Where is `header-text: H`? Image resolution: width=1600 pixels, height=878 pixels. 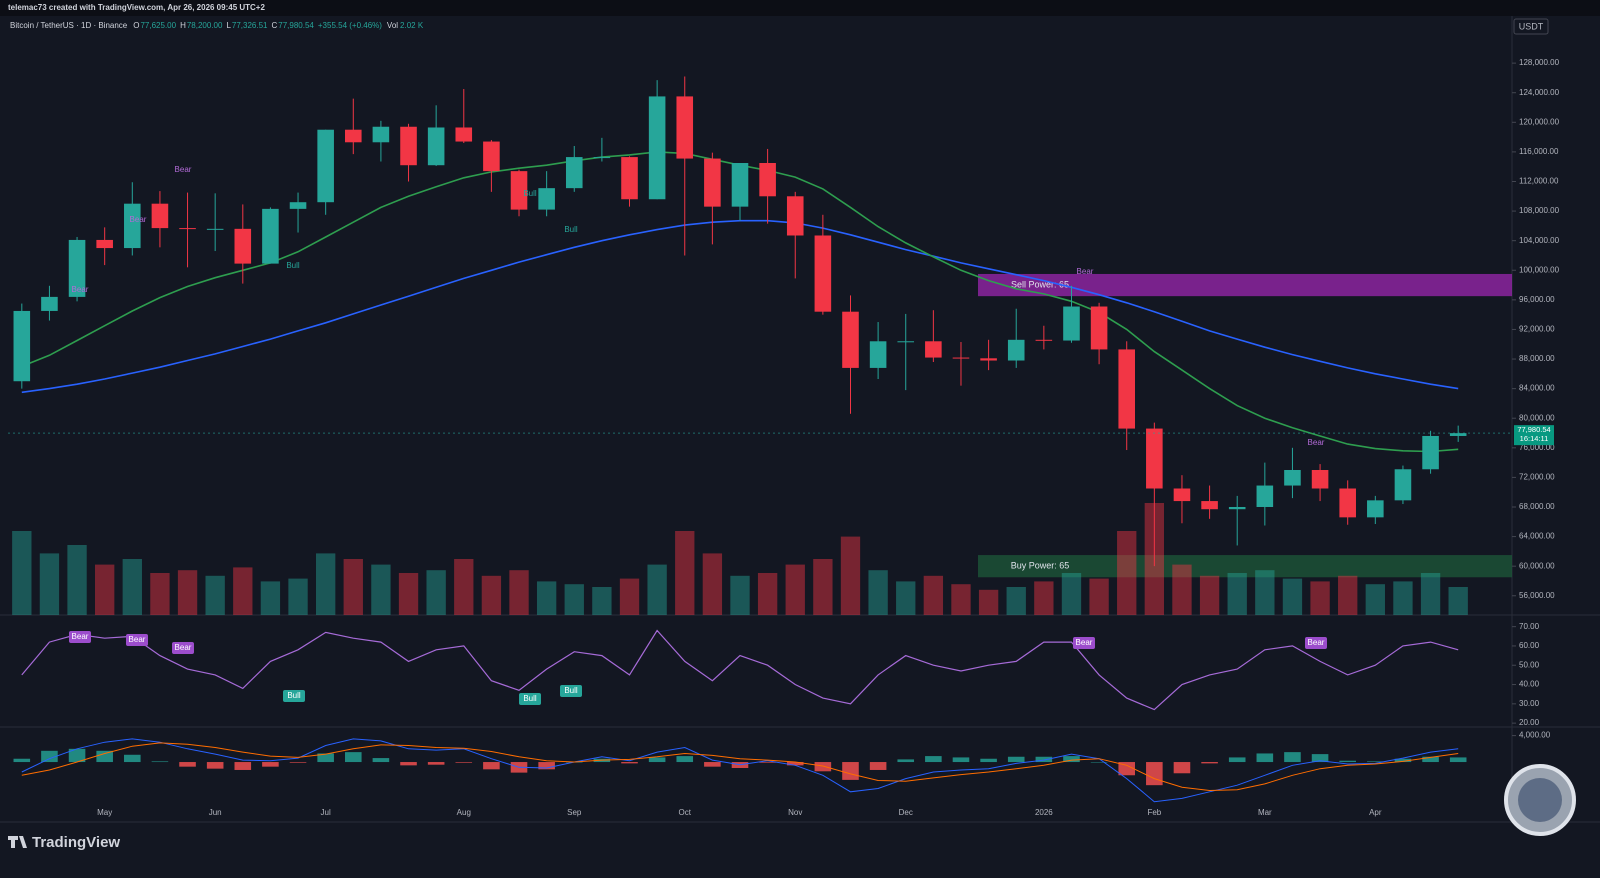
header-text: H is located at coordinates (183, 25).